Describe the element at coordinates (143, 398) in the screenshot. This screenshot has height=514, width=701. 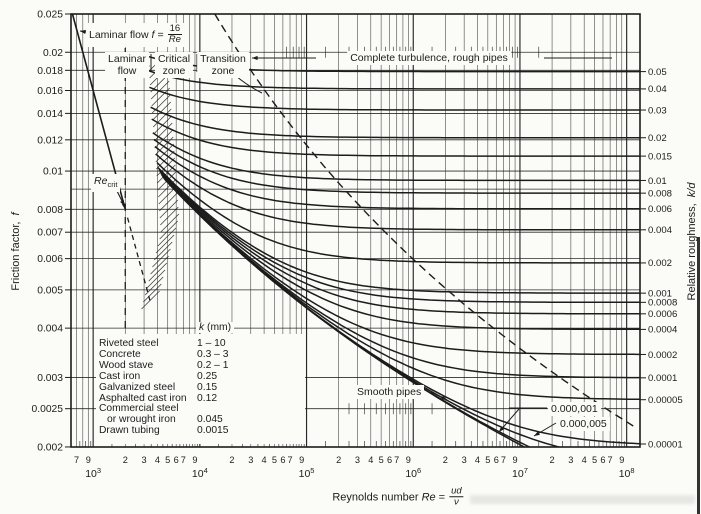
I see `legend-material-name: Asphalted cast iron` at that location.